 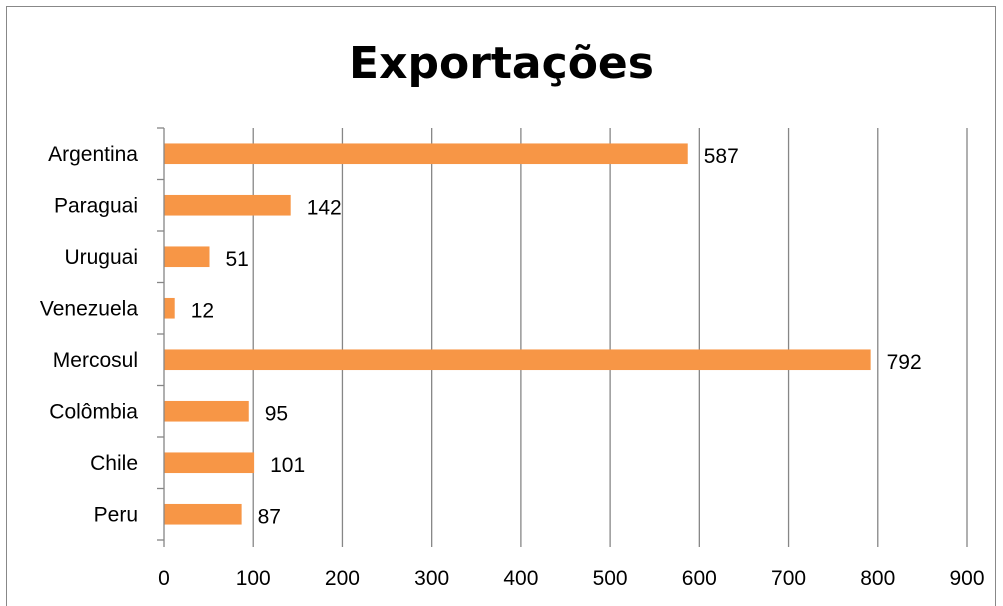 What do you see at coordinates (237, 259) in the screenshot?
I see `data-label: 51` at bounding box center [237, 259].